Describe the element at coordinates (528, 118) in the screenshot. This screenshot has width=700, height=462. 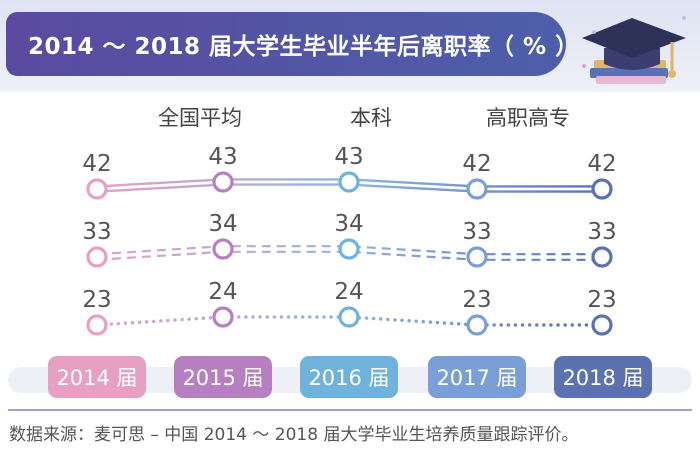
I see `legend-label-2: 高职高专` at that location.